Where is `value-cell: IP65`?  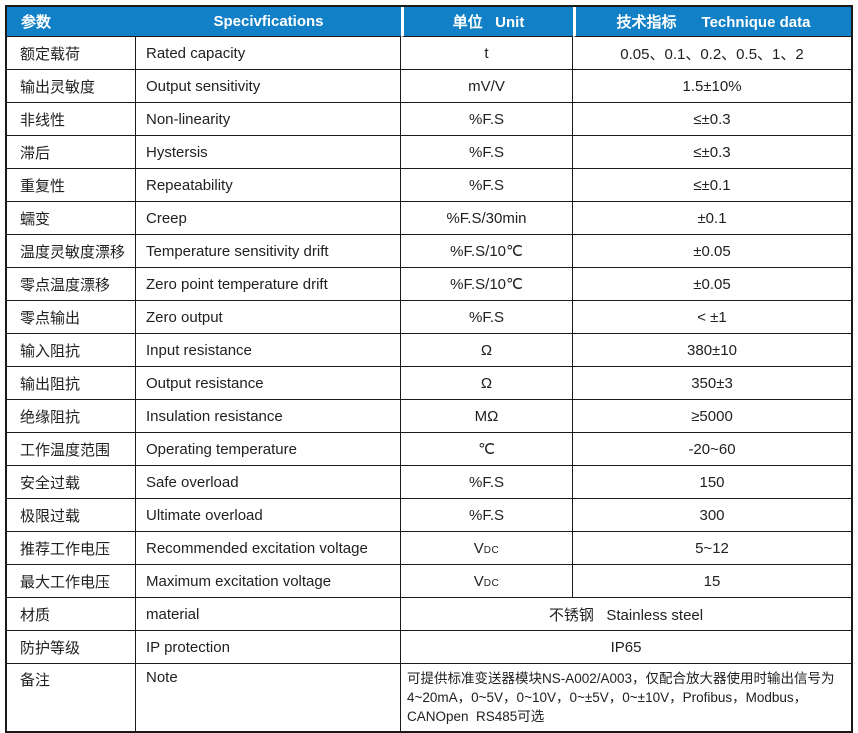
value-cell: IP65 is located at coordinates (626, 647).